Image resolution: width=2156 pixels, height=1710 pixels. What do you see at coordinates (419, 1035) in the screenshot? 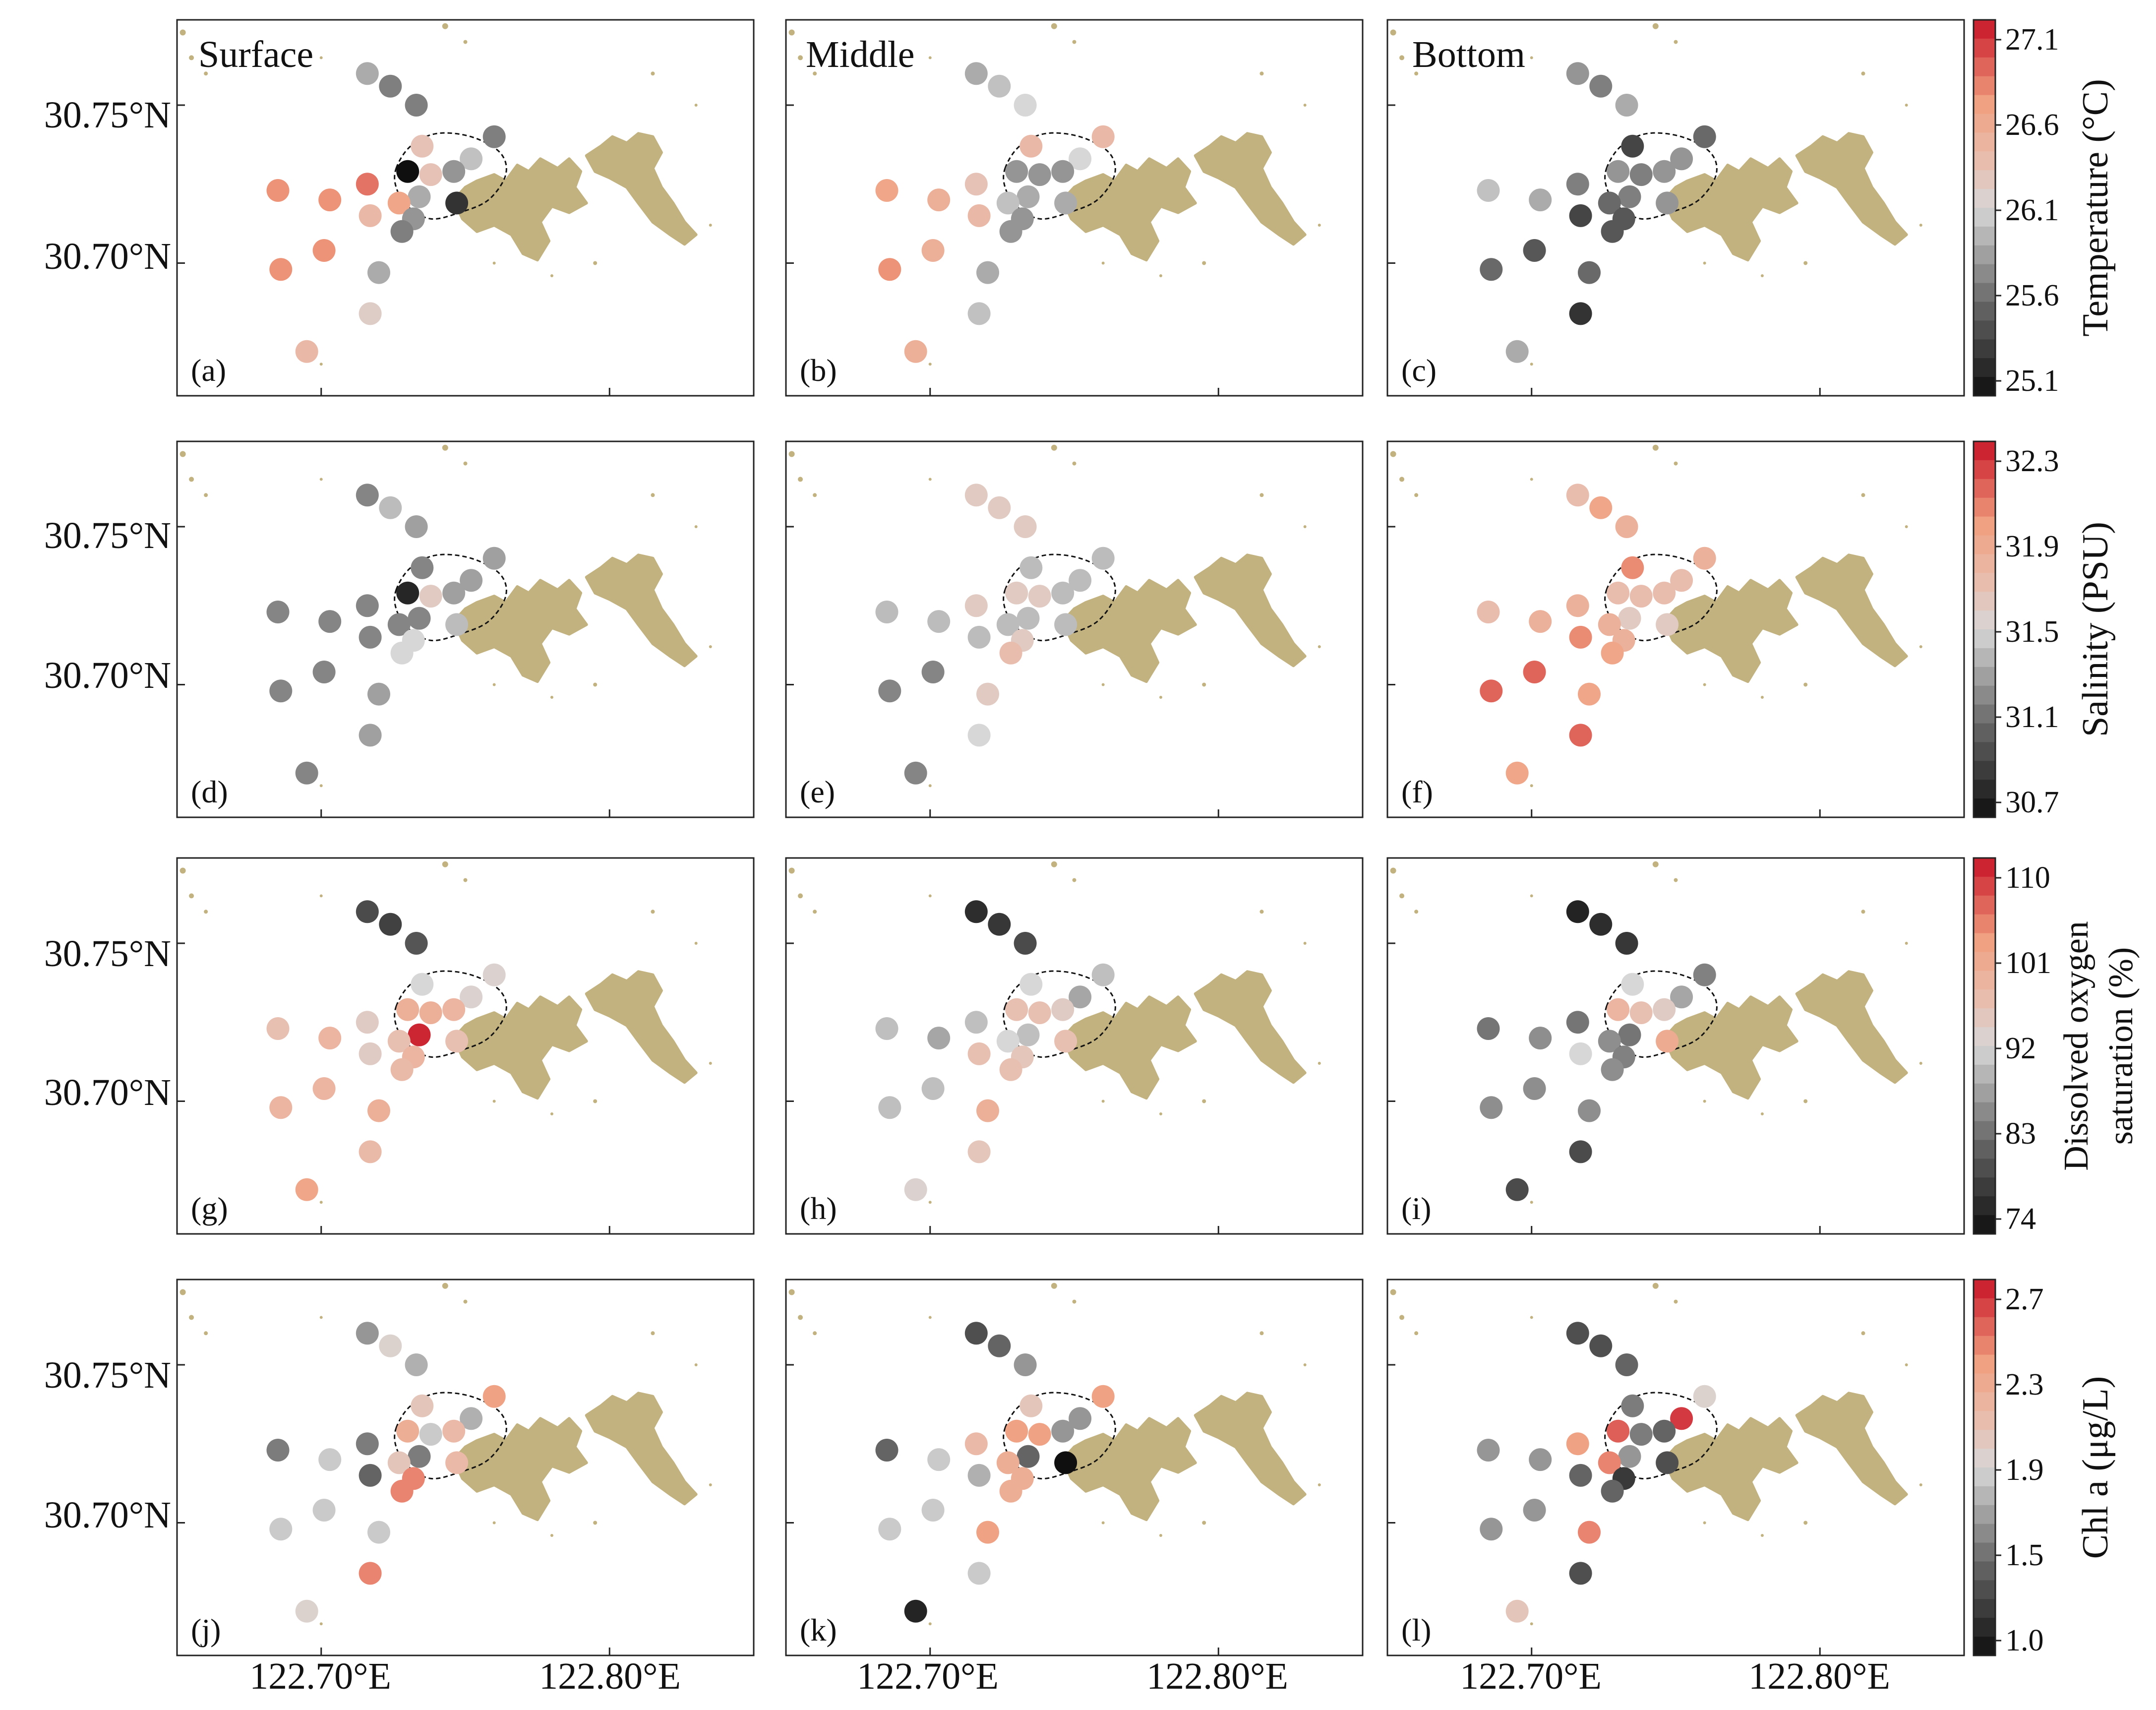
I see `station-point-S10` at bounding box center [419, 1035].